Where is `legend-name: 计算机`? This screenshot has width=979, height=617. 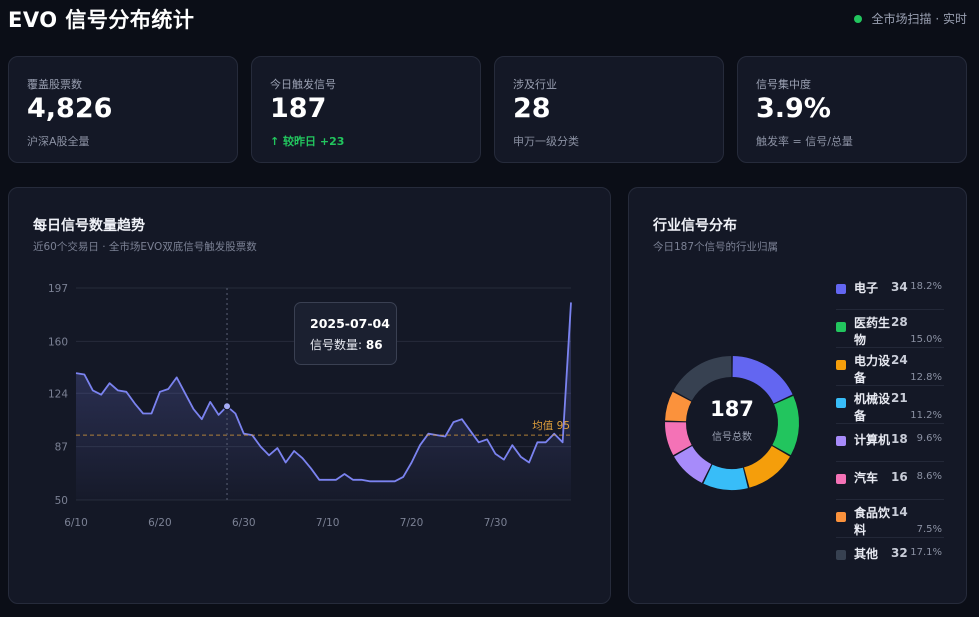
legend-name: 计算机 is located at coordinates (872, 440).